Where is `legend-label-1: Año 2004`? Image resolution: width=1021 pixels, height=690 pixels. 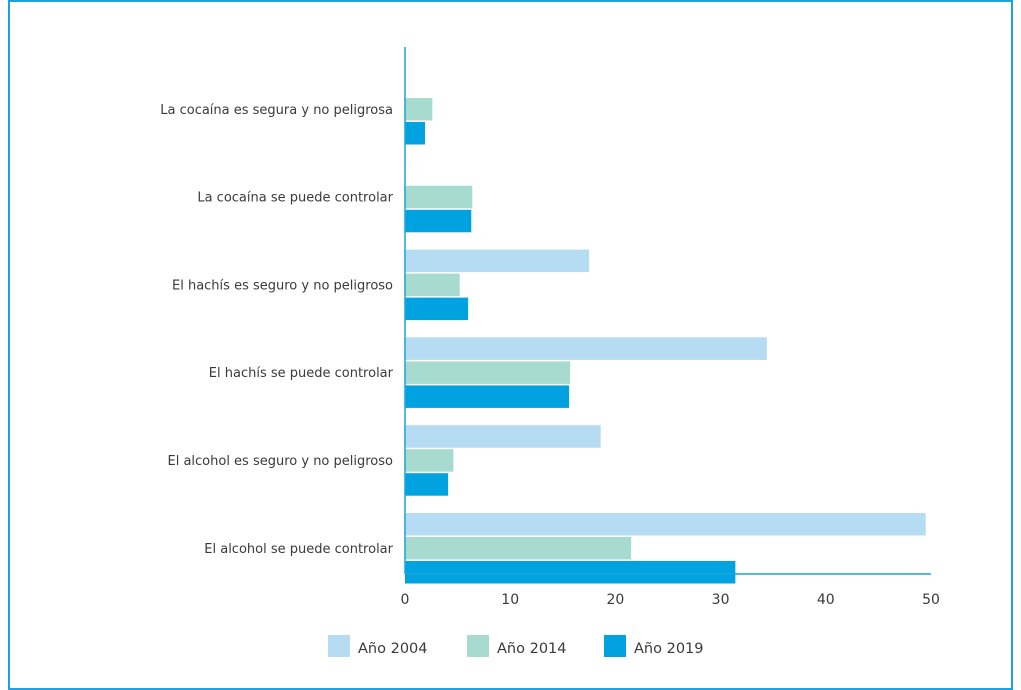 legend-label-1: Año 2004 is located at coordinates (393, 649).